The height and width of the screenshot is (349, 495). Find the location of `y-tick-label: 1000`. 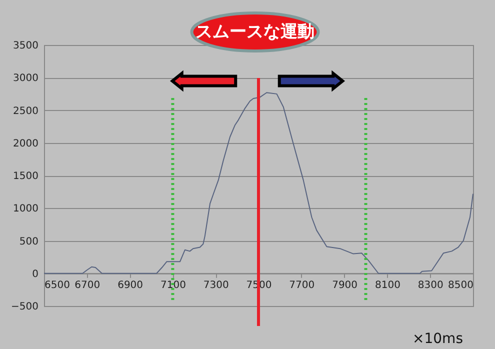

y-tick-label: 1000 is located at coordinates (25, 209).